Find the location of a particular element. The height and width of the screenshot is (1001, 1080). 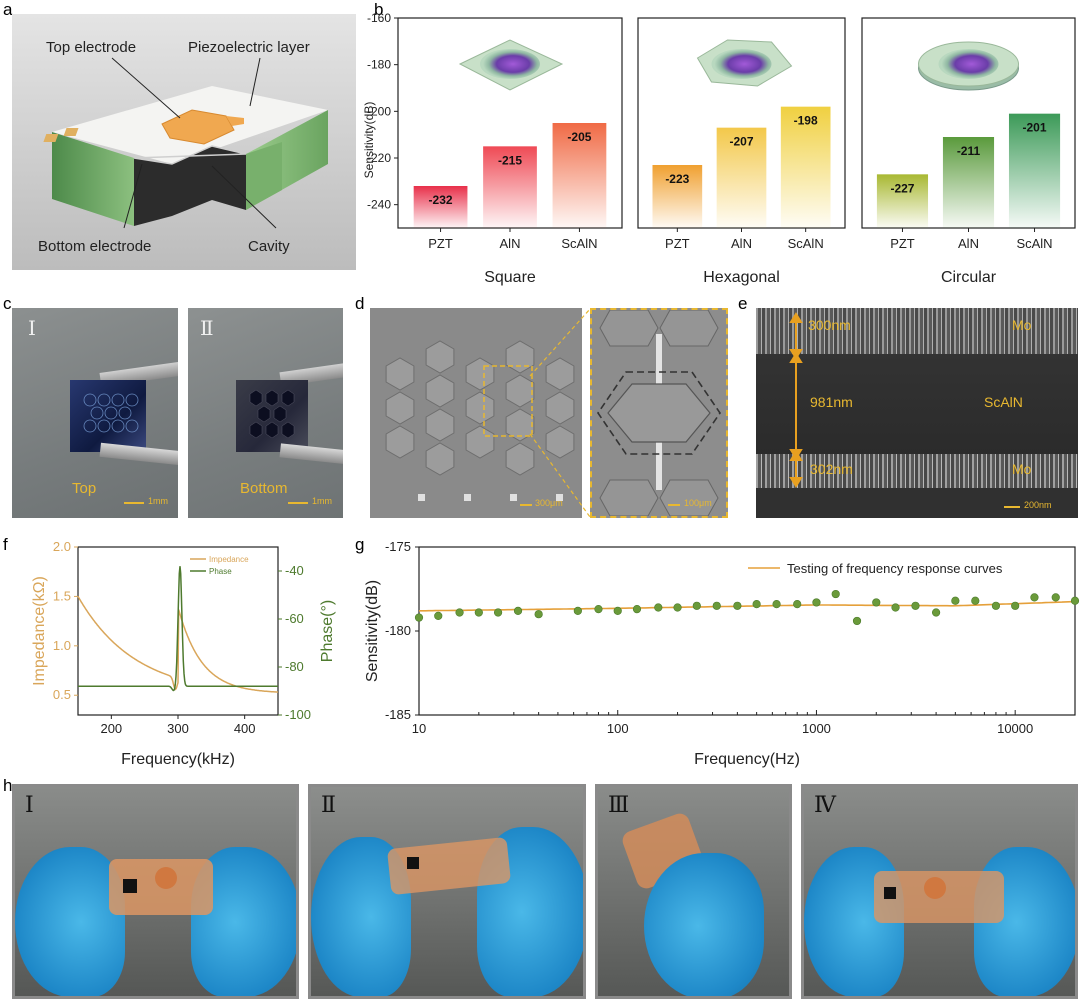

layer-mo-bottom is located at coordinates (917, 471).